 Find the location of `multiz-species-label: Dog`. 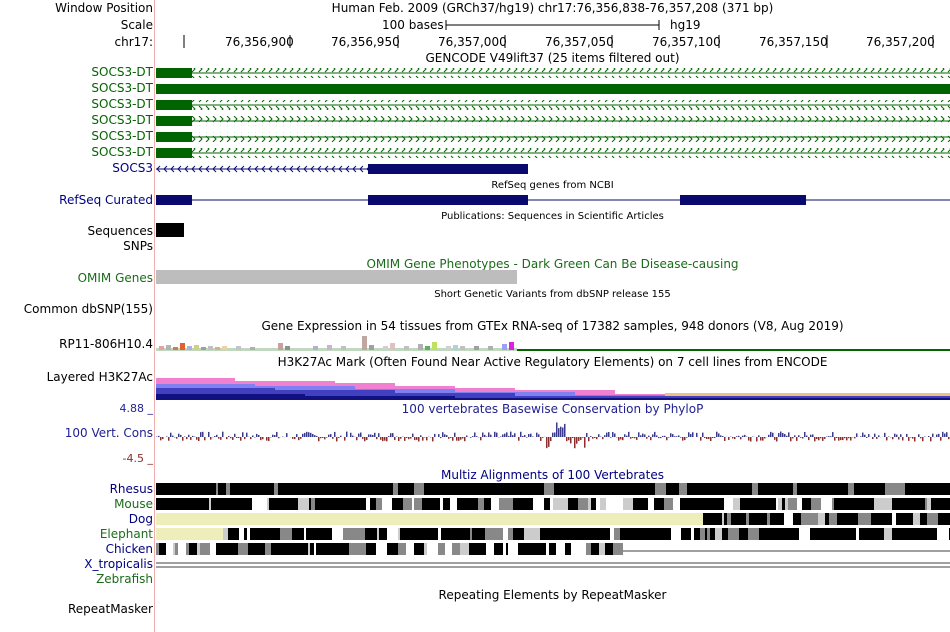

multiz-species-label: Dog is located at coordinates (140, 519).